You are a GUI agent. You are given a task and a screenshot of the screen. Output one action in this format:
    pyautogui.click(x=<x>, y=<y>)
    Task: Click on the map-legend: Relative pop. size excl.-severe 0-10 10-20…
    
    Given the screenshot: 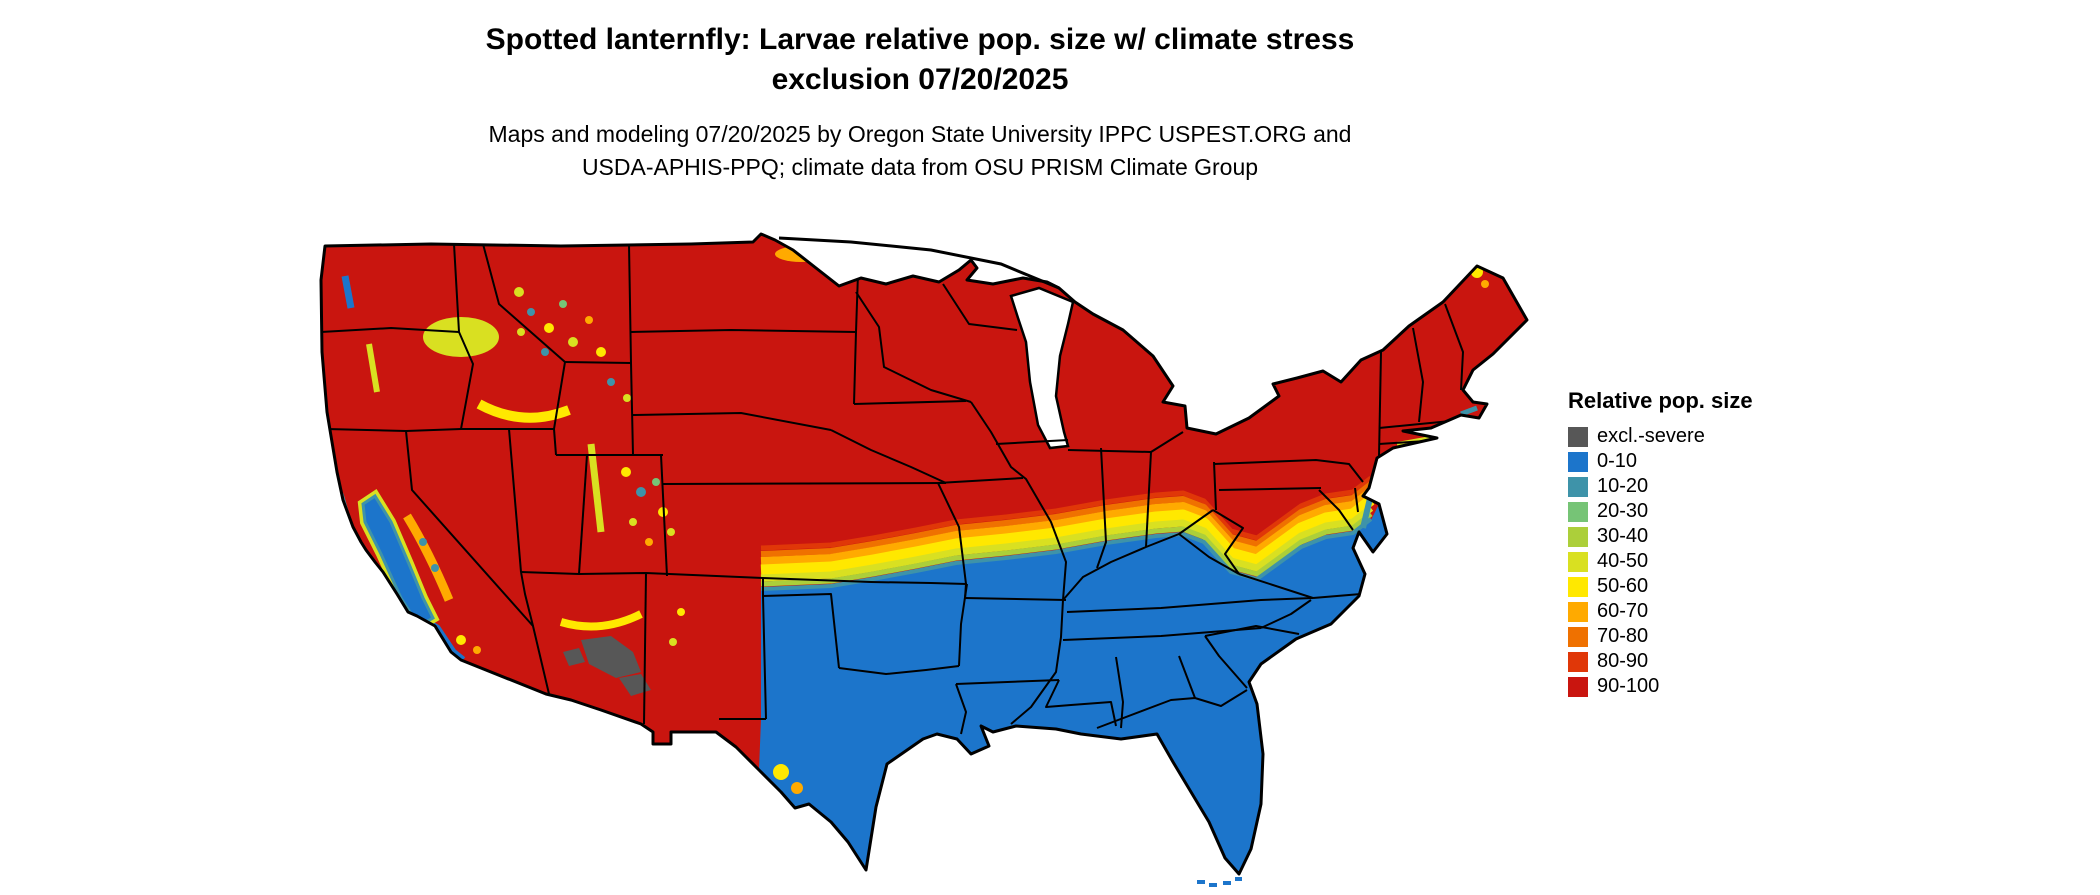 What is the action you would take?
    pyautogui.click(x=1688, y=543)
    